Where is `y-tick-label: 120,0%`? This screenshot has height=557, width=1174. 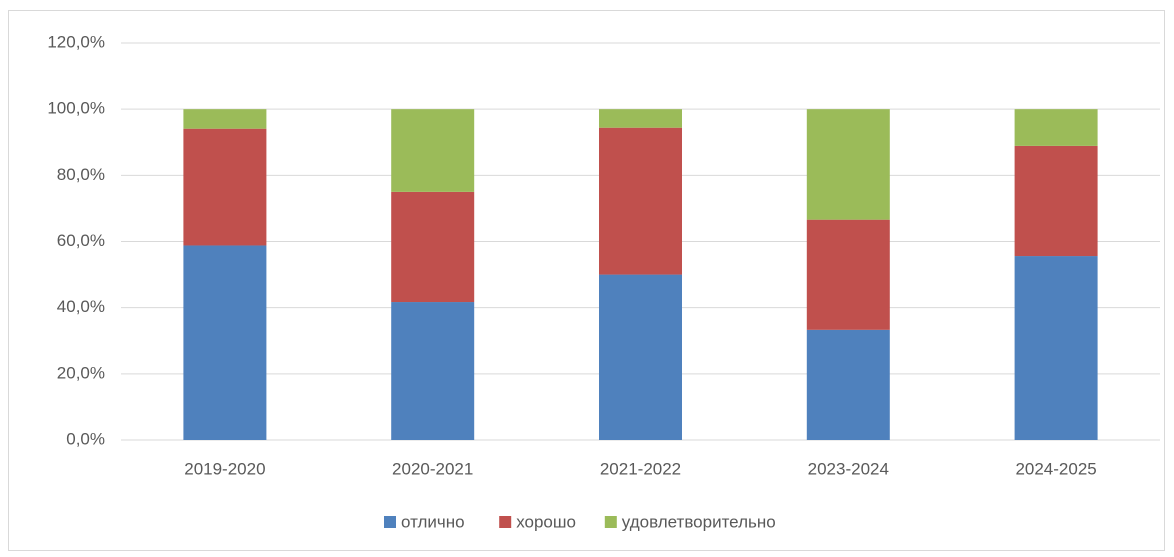 y-tick-label: 120,0% is located at coordinates (76, 41).